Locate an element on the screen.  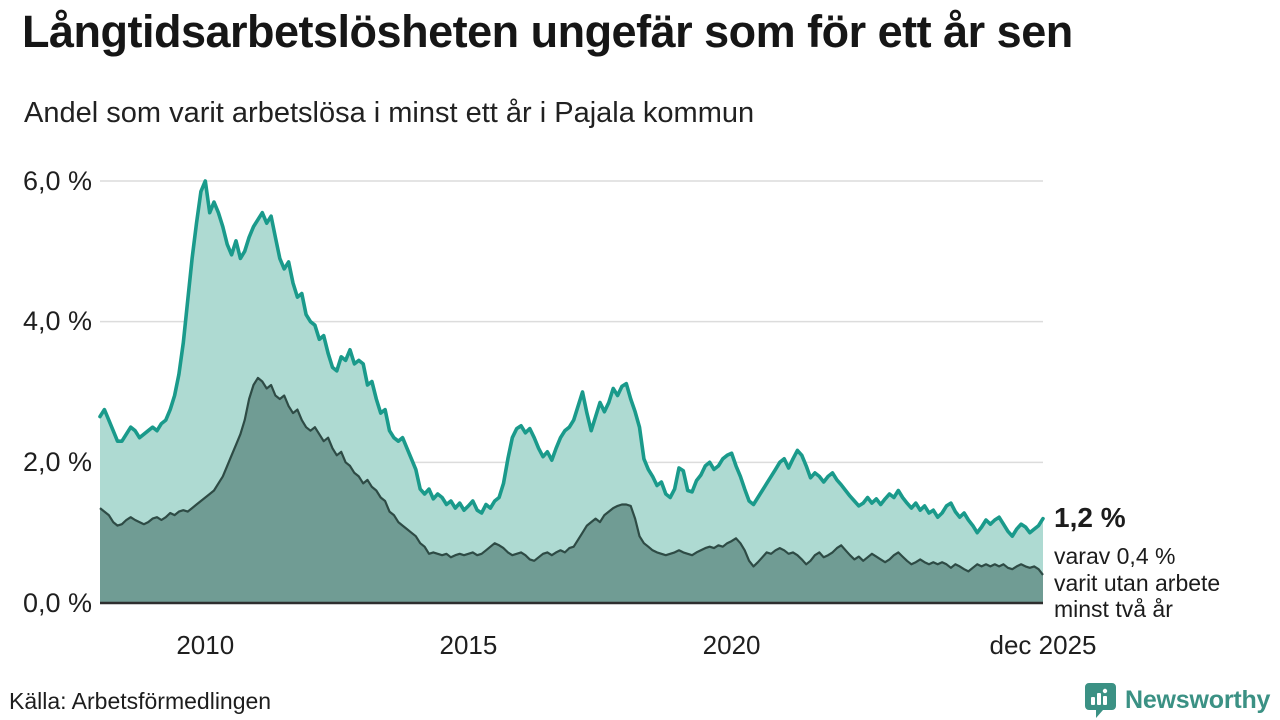
annotation-line-3: minst två år is located at coordinates (1113, 609).